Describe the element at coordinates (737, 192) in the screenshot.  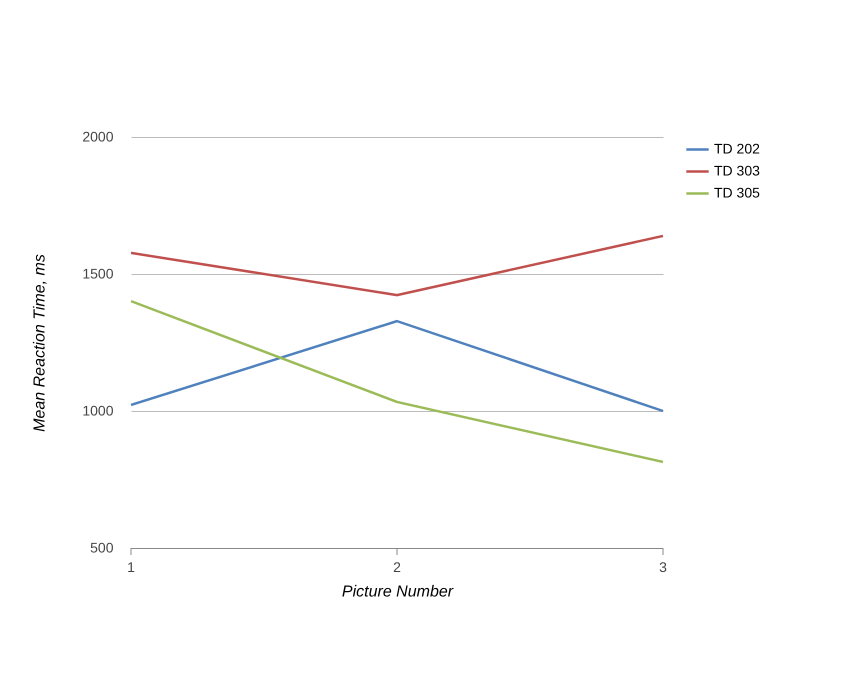
I see `legend-label: TD 305` at that location.